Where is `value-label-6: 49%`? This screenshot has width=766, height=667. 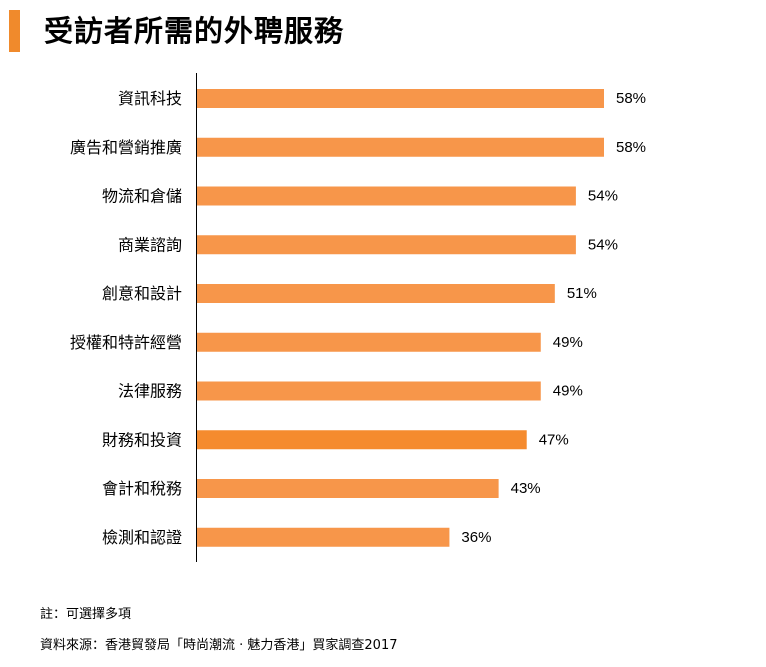
value-label-6: 49% is located at coordinates (568, 342).